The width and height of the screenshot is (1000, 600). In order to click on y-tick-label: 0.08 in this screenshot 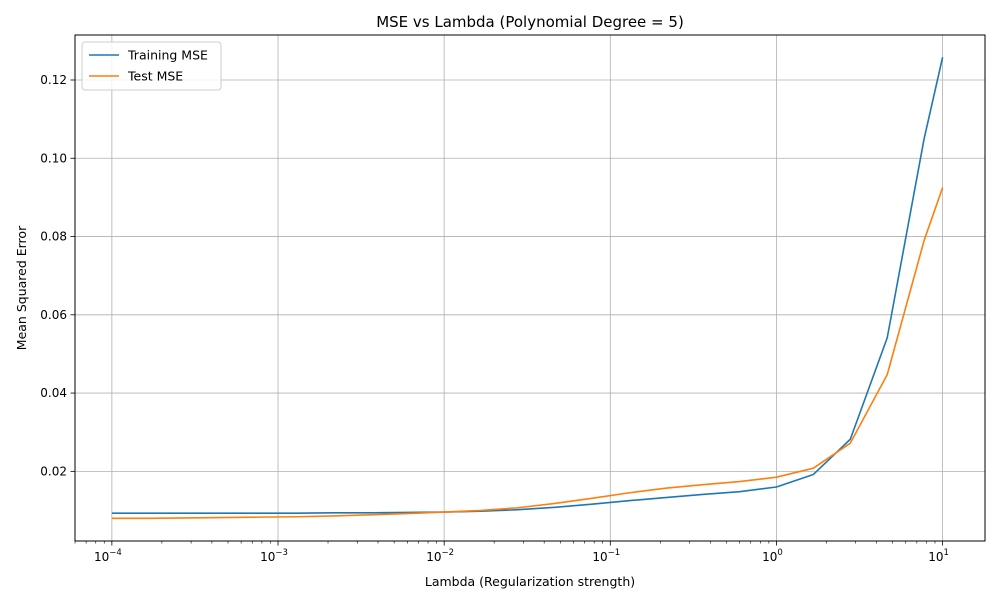, I will do `click(53, 237)`.